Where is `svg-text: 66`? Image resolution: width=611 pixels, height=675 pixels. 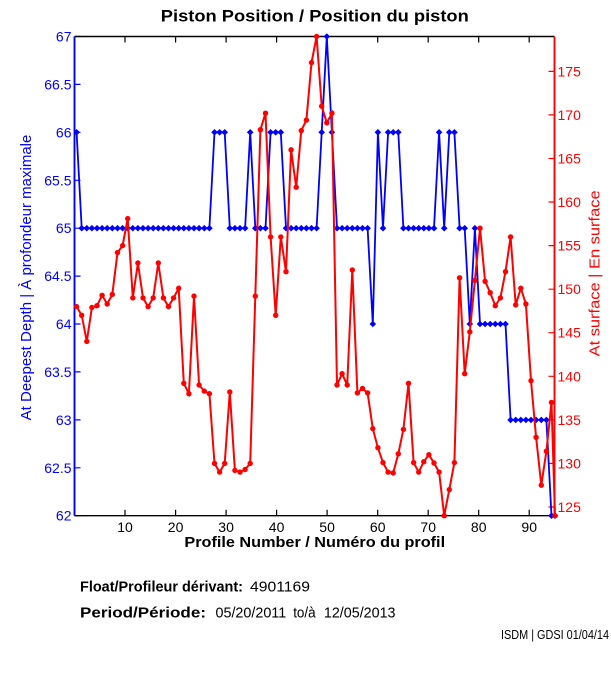 svg-text: 66 is located at coordinates (64, 132).